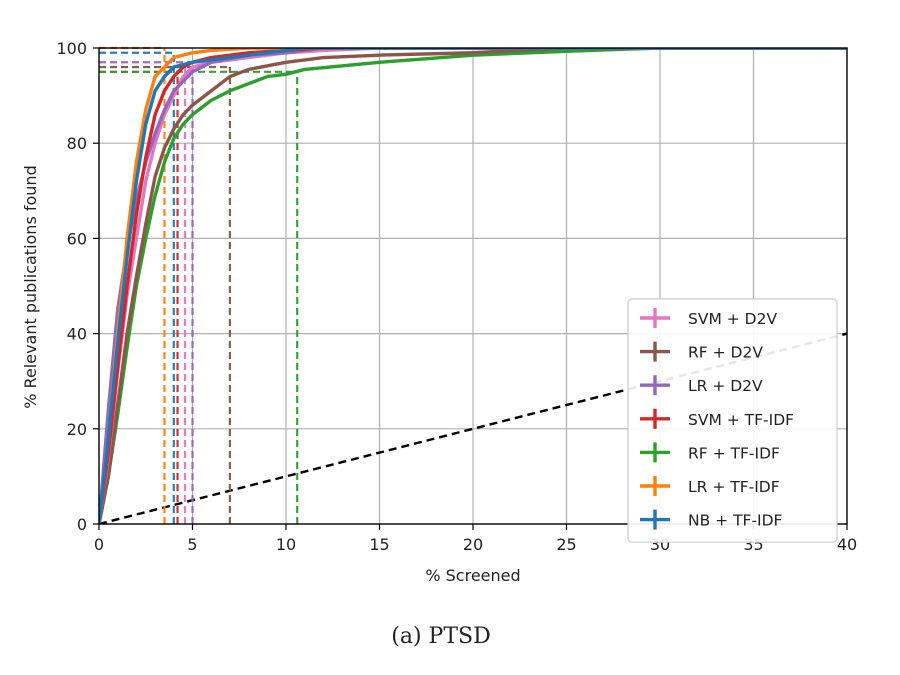 The image size is (900, 675). Describe the element at coordinates (77, 429) in the screenshot. I see `y-tick-label: 20` at that location.